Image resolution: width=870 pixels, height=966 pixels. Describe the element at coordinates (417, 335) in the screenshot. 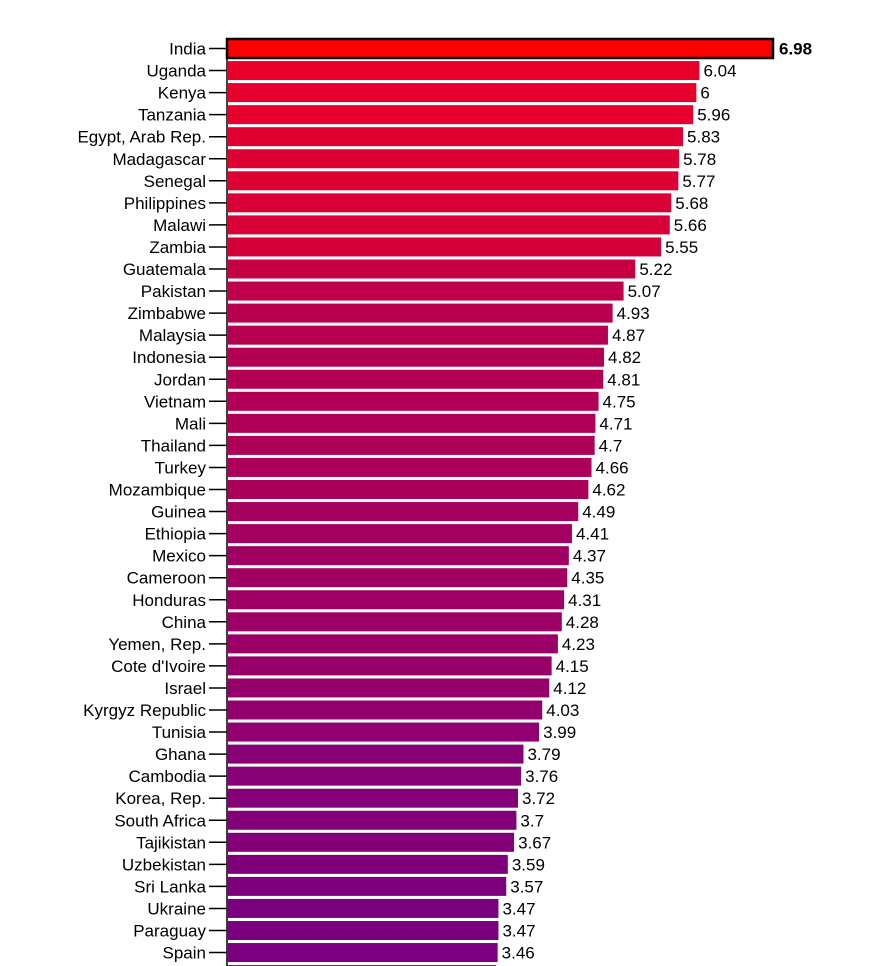

I see `bar-malaysia` at that location.